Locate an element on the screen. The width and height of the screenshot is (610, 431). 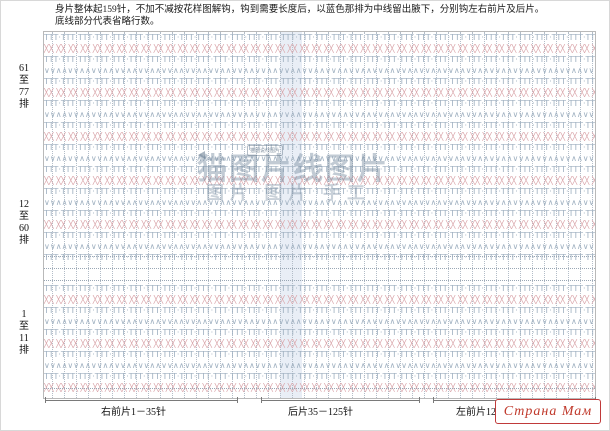
y-section-label-12-60: 12 至 60 排 is located at coordinates (24, 222).